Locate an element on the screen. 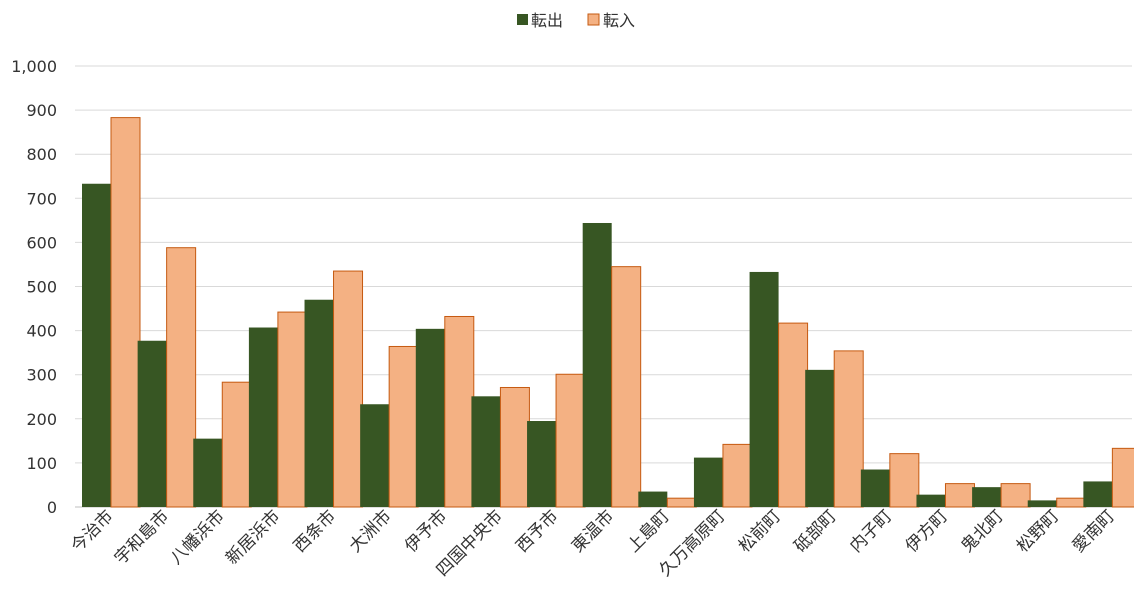  x-tick-label: 今治市 is located at coordinates (92, 531).